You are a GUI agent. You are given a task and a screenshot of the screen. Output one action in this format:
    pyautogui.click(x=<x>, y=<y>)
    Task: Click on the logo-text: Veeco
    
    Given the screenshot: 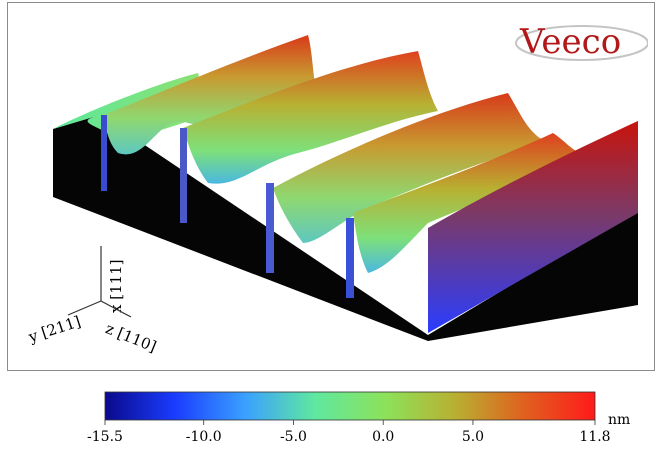 What is the action you would take?
    pyautogui.click(x=570, y=42)
    